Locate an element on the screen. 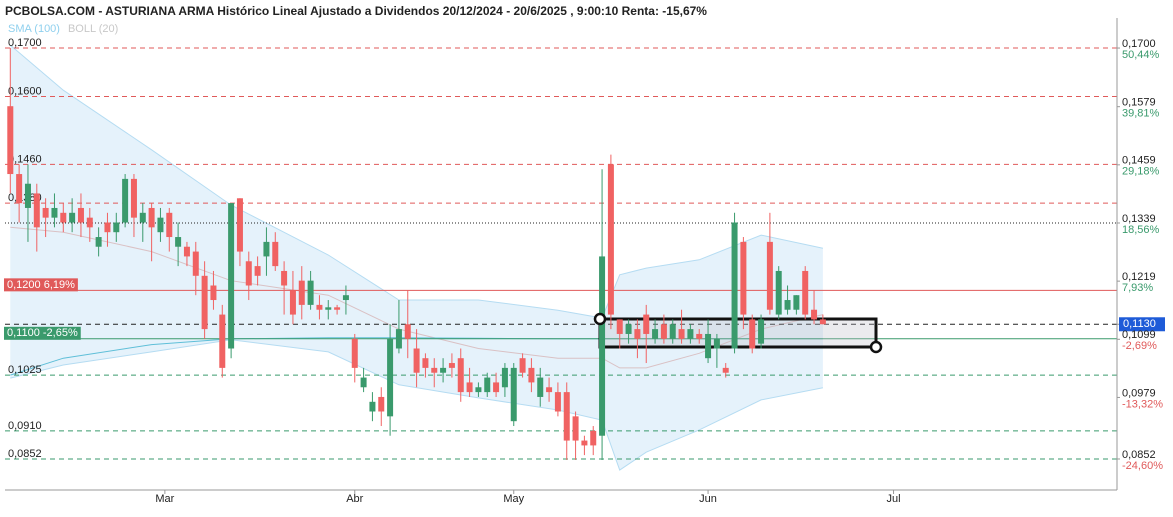  x-tick-label: May is located at coordinates (513, 499).